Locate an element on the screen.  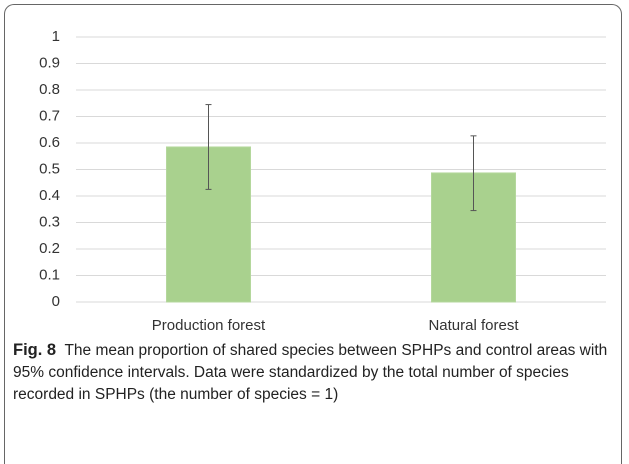
y-tick-label: 0 is located at coordinates (56, 301).